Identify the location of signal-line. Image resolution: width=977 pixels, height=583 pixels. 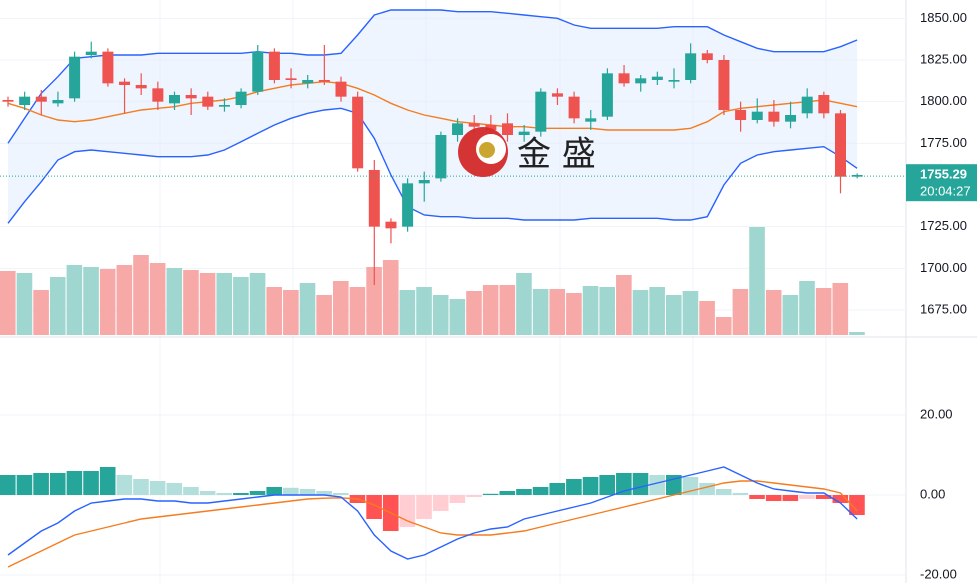
(432, 524).